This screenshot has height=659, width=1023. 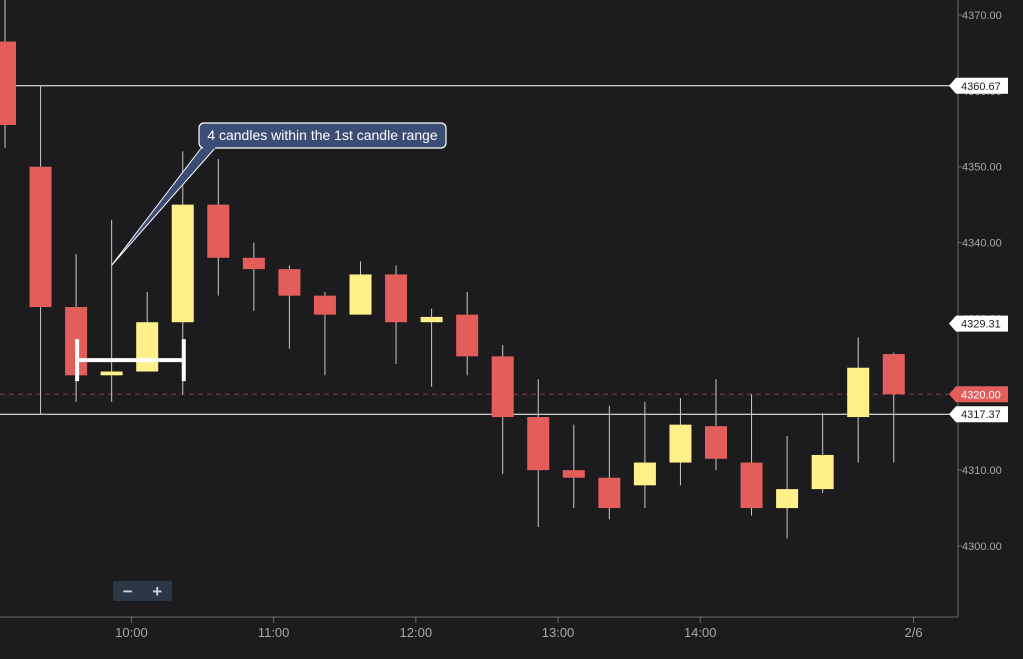 What do you see at coordinates (130, 360) in the screenshot?
I see `range-marker` at bounding box center [130, 360].